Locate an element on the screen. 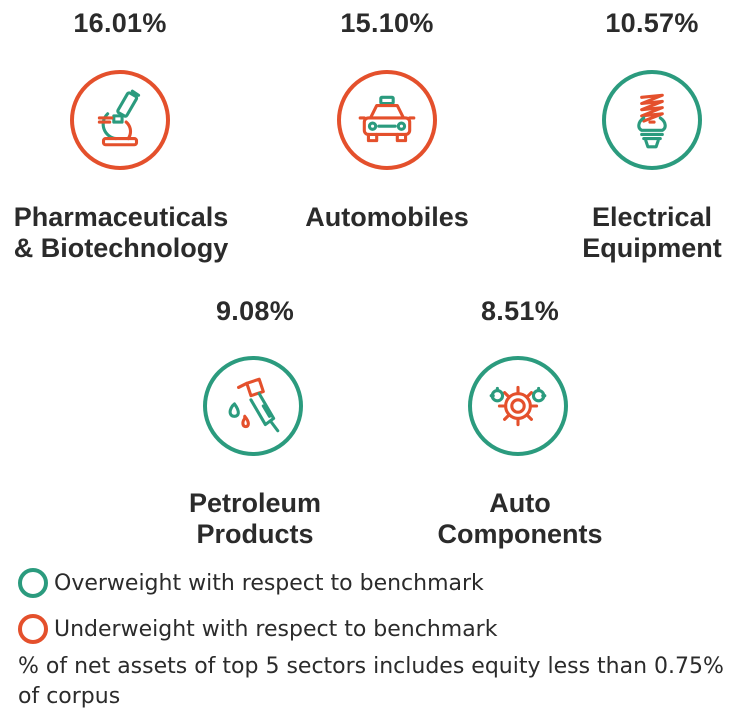 The image size is (742, 723). sector-name-line1: Pharmaceuticals is located at coordinates (121, 217).